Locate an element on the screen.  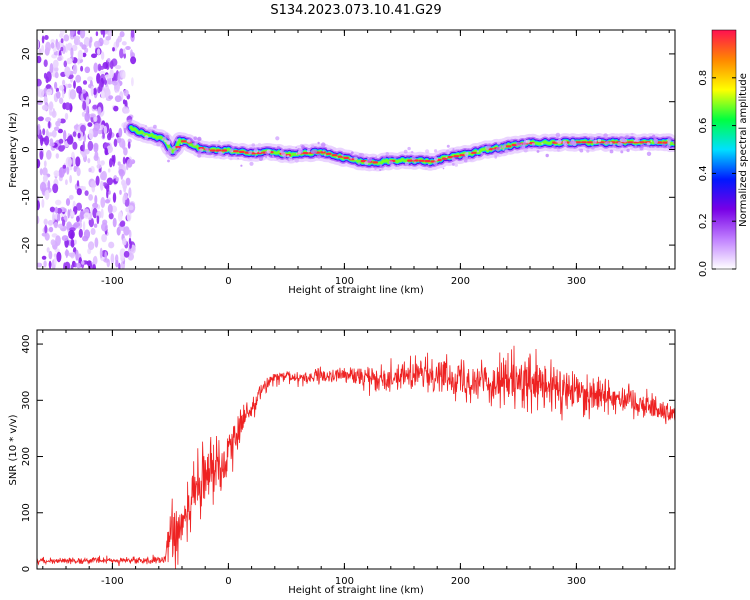
chart-title: S134.2023.073.10.41.G29 is located at coordinates (355, 10).